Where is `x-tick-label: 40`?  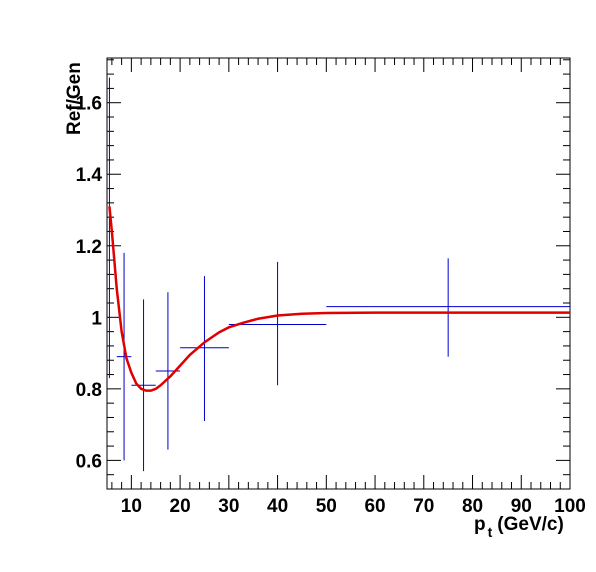
x-tick-label: 40 is located at coordinates (277, 506).